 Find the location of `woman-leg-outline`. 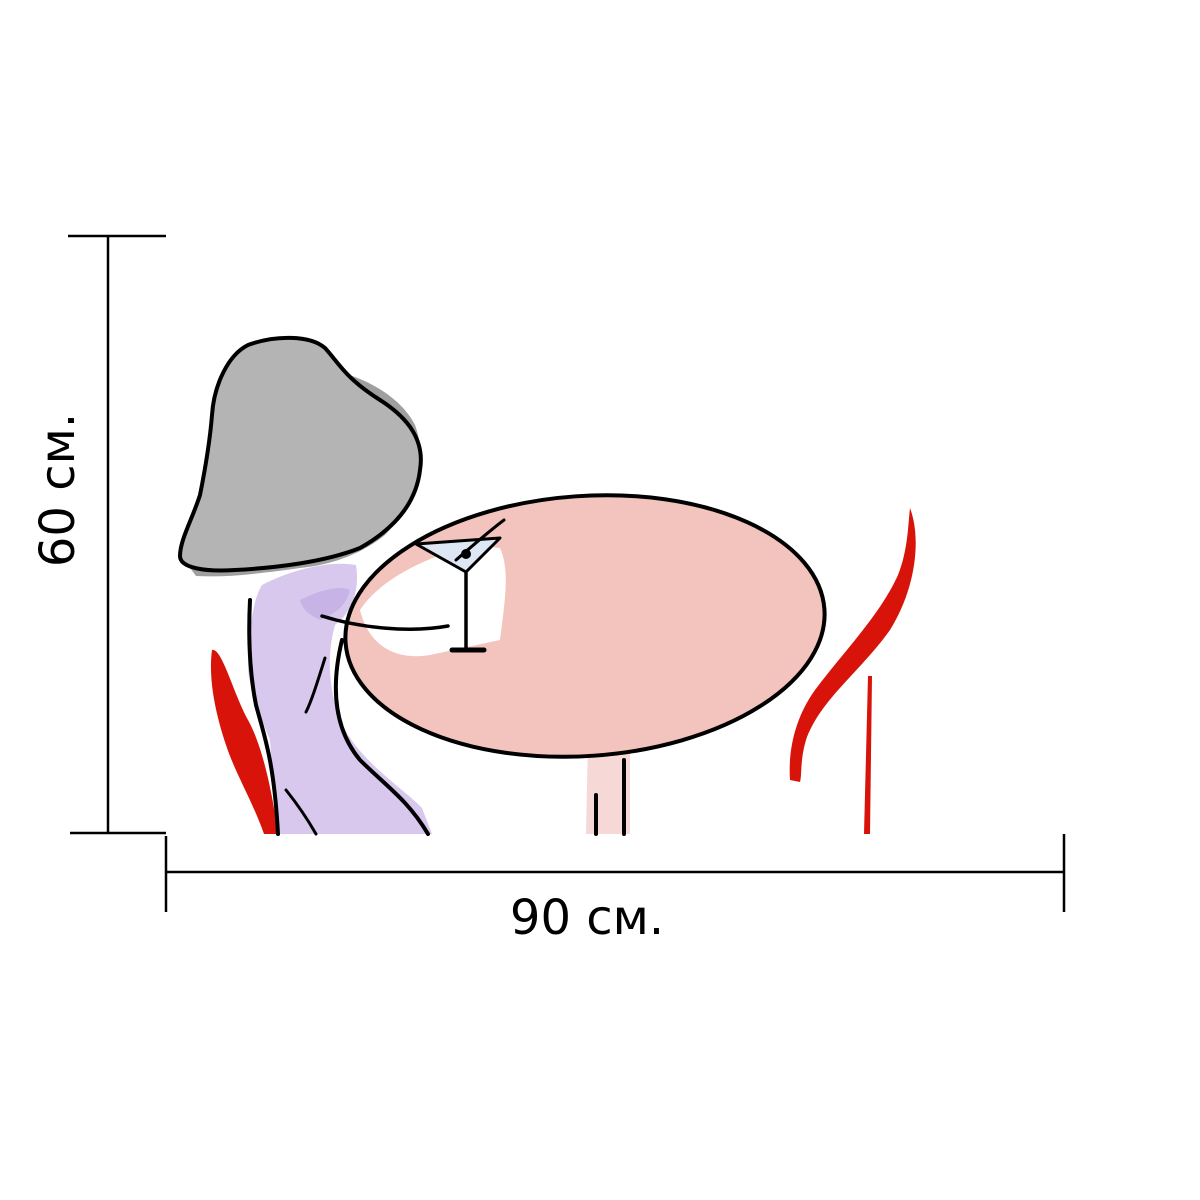

woman-leg-outline is located at coordinates (301, 812).